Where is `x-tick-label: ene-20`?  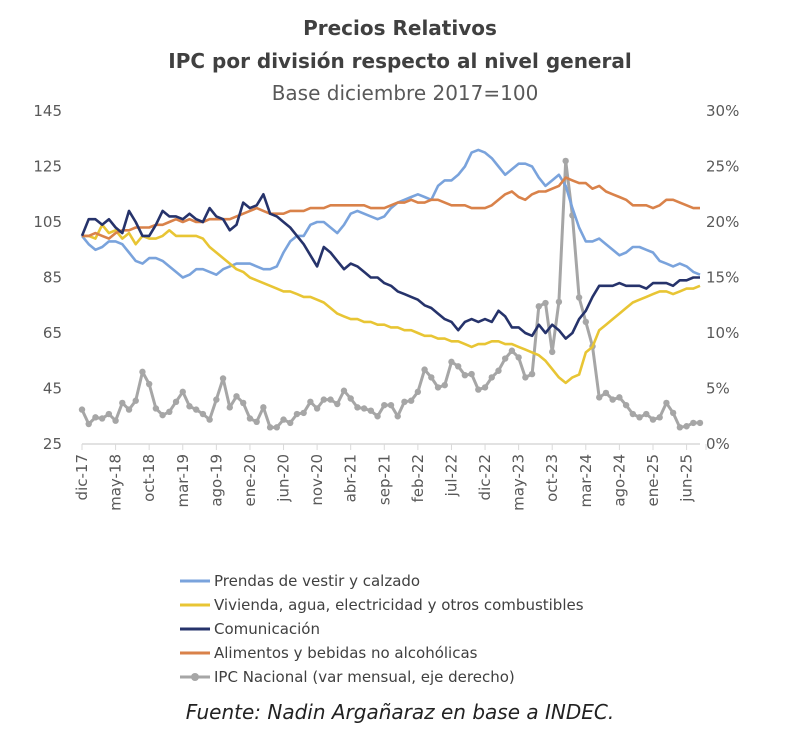 x-tick-label: ene-20 is located at coordinates (250, 480).